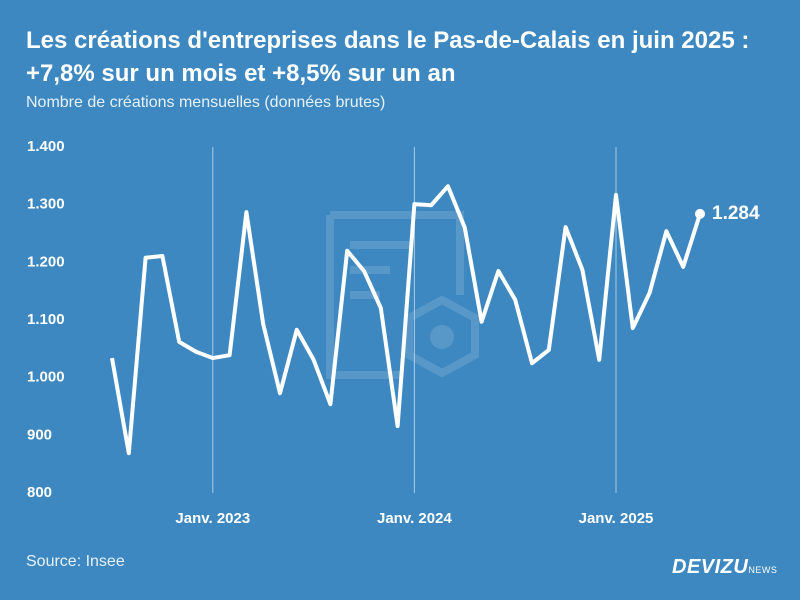  I want to click on y-tick-label: 800, so click(39, 492).